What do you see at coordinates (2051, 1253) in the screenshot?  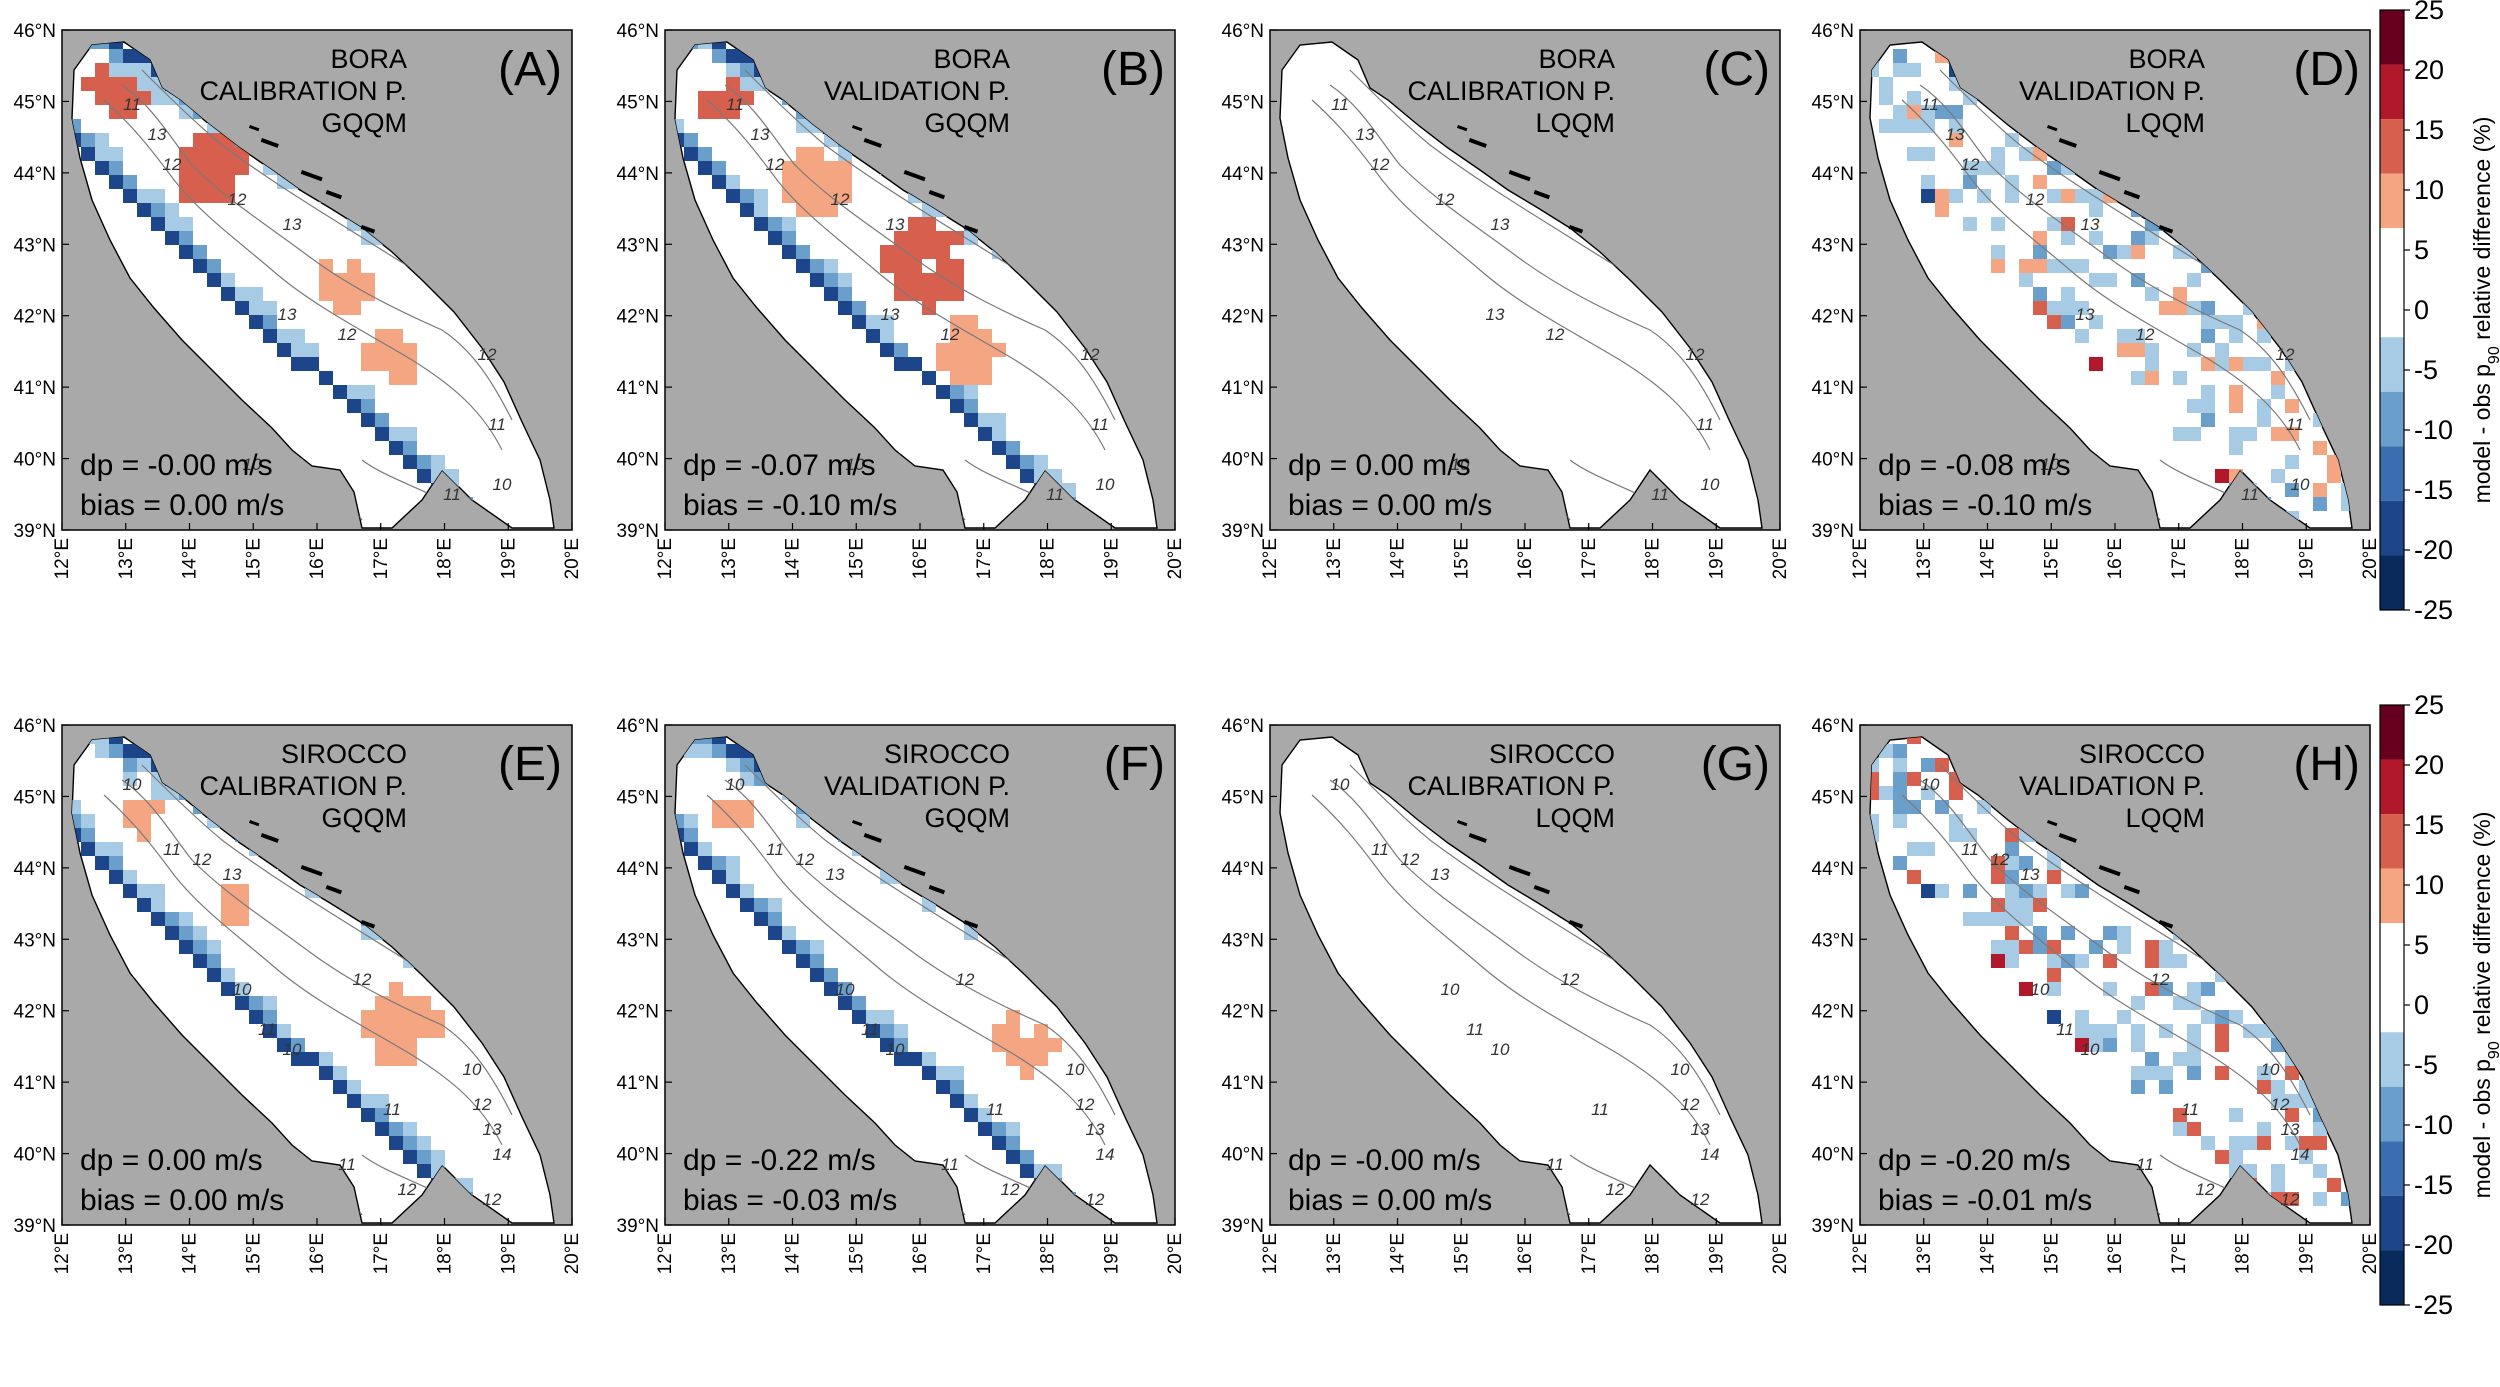 I see `lon-label: 15°E` at bounding box center [2051, 1253].